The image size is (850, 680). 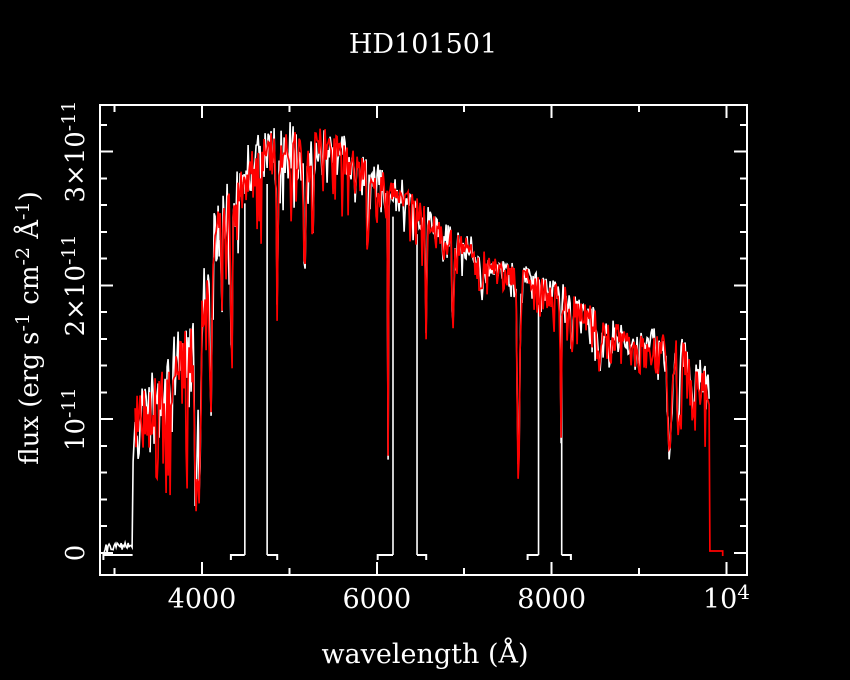 I want to click on svg-text: 10-11, so click(x=74, y=419).